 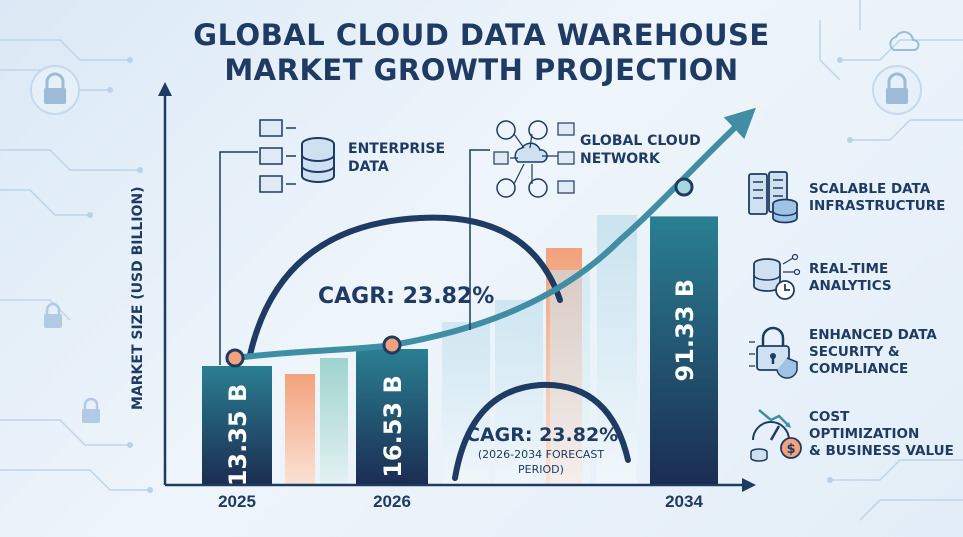 I want to click on realtime-analytics-icon, so click(x=777, y=276).